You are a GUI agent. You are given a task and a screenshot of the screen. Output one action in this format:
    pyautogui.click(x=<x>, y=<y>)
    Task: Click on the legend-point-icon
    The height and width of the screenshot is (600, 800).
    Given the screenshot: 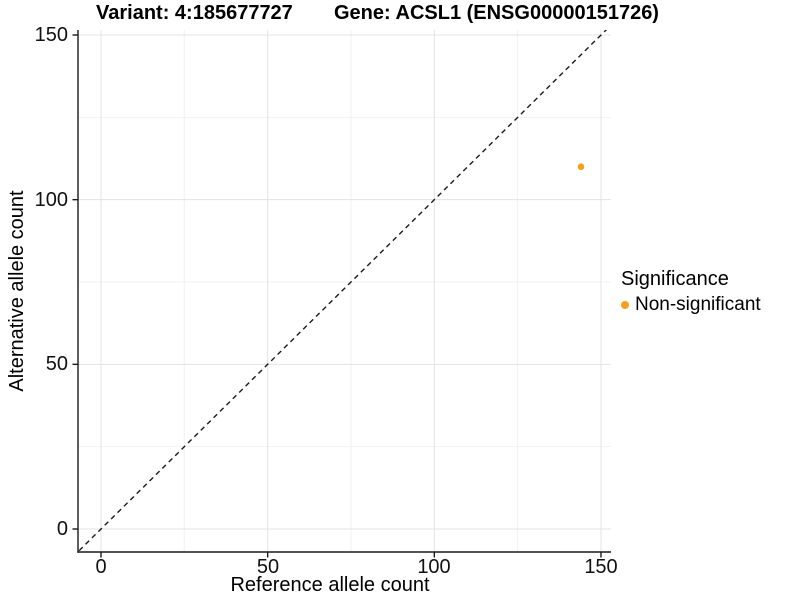 What is the action you would take?
    pyautogui.click(x=625, y=305)
    